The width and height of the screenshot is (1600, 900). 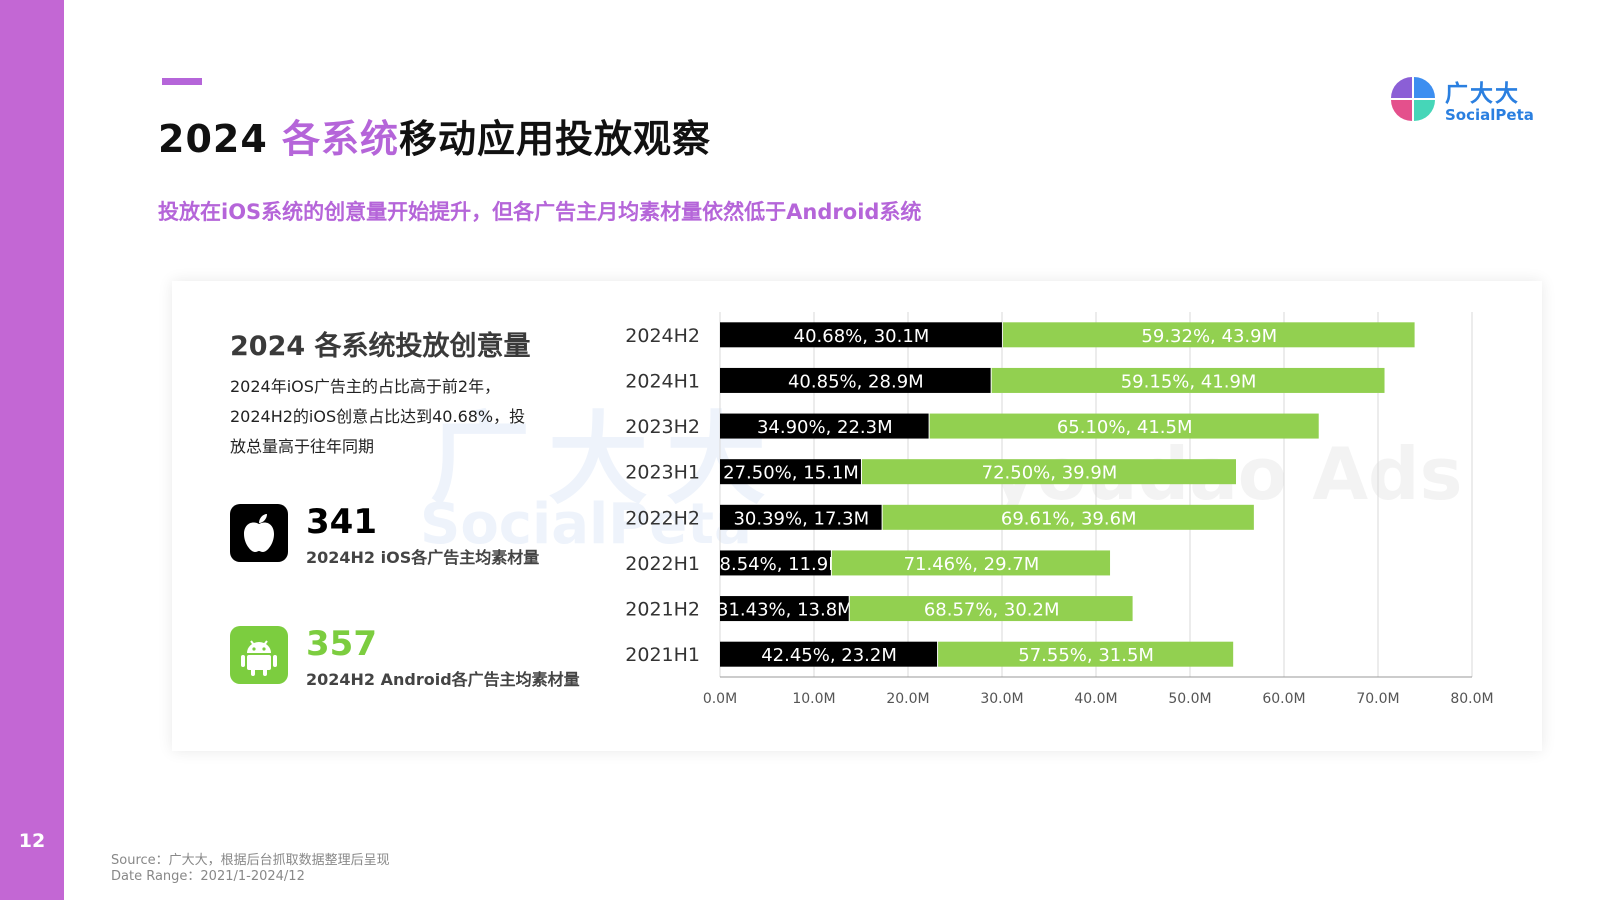 I want to click on data-label: 68.57%, 30.2M, so click(x=992, y=610).